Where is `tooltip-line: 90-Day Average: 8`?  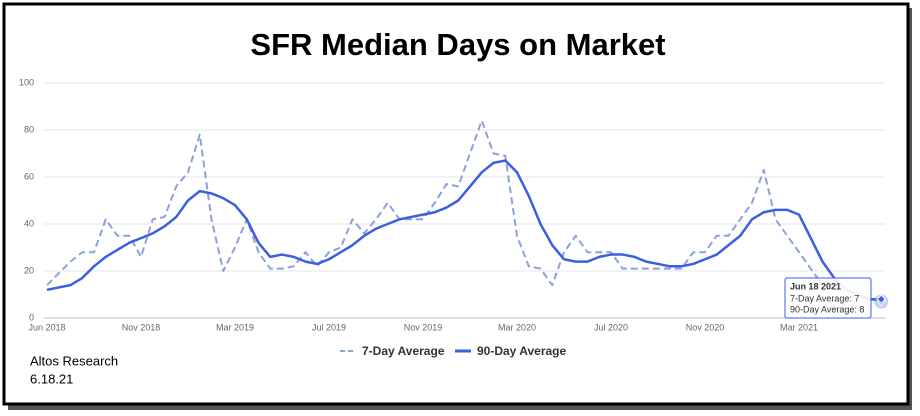
tooltip-line: 90-Day Average: 8 is located at coordinates (827, 309).